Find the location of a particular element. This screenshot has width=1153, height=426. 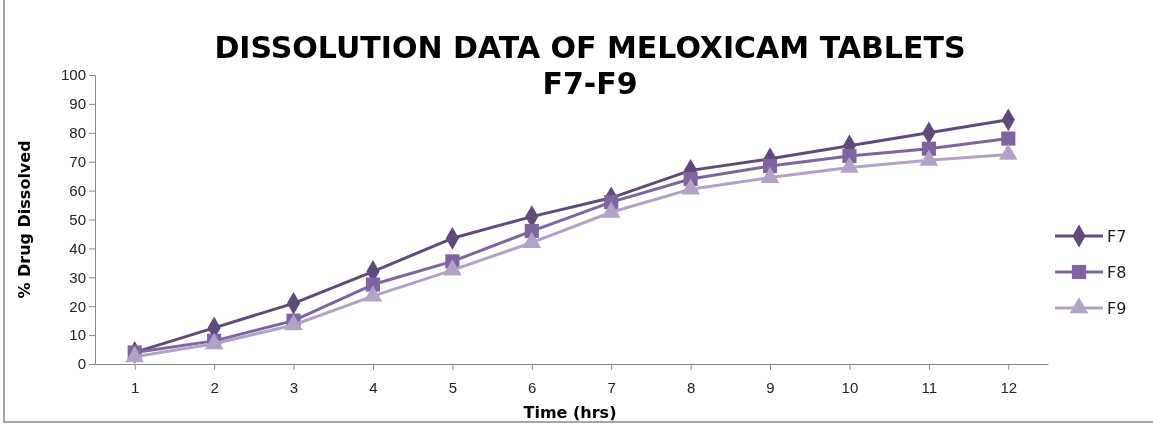

legend-label: F9 is located at coordinates (1117, 308).